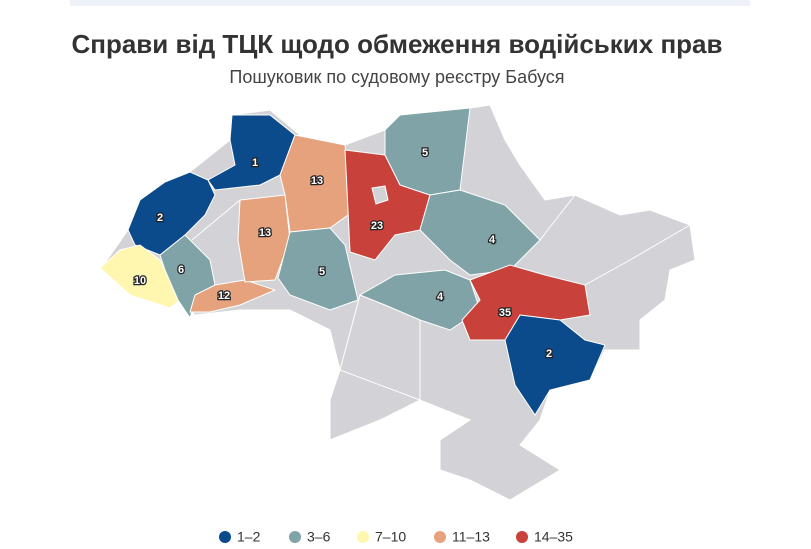  Describe the element at coordinates (319, 537) in the screenshot. I see `legend-label: 3–6` at that location.